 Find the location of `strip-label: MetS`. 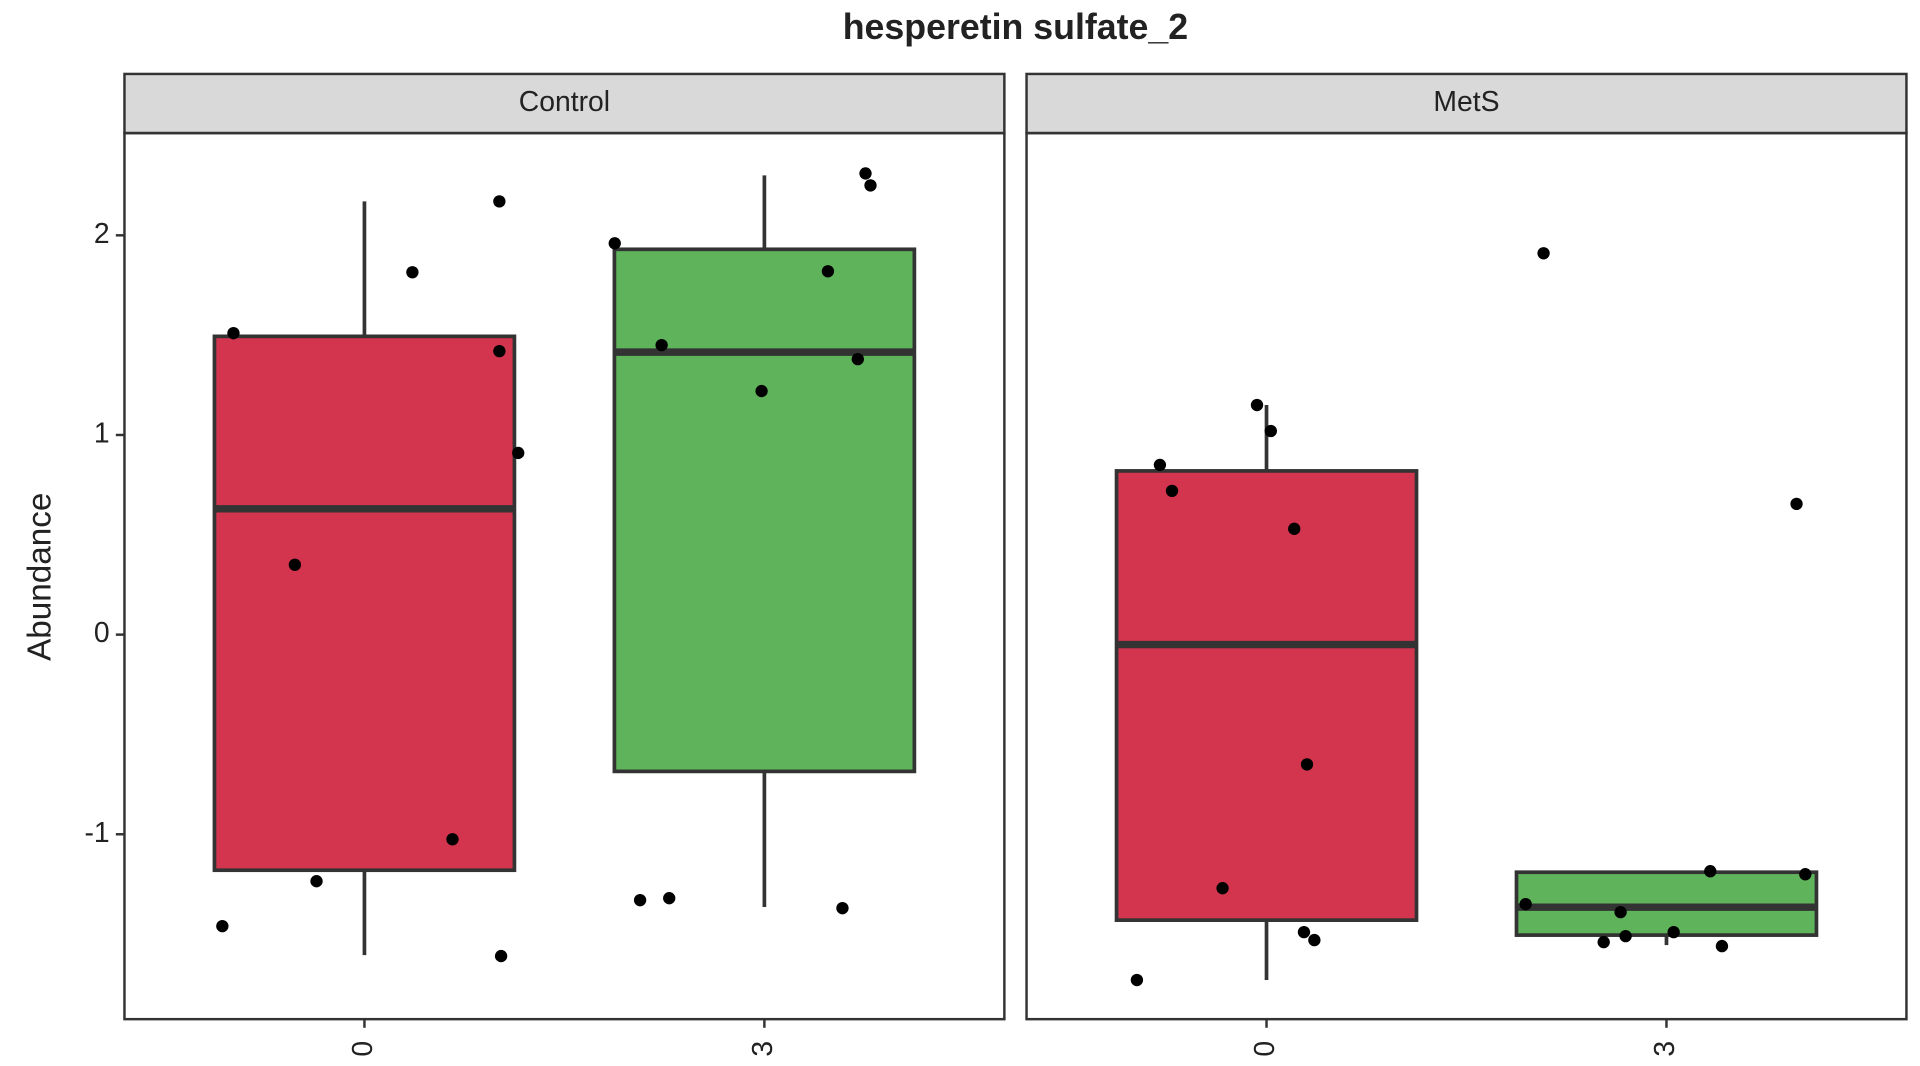

strip-label: MetS is located at coordinates (1466, 102).